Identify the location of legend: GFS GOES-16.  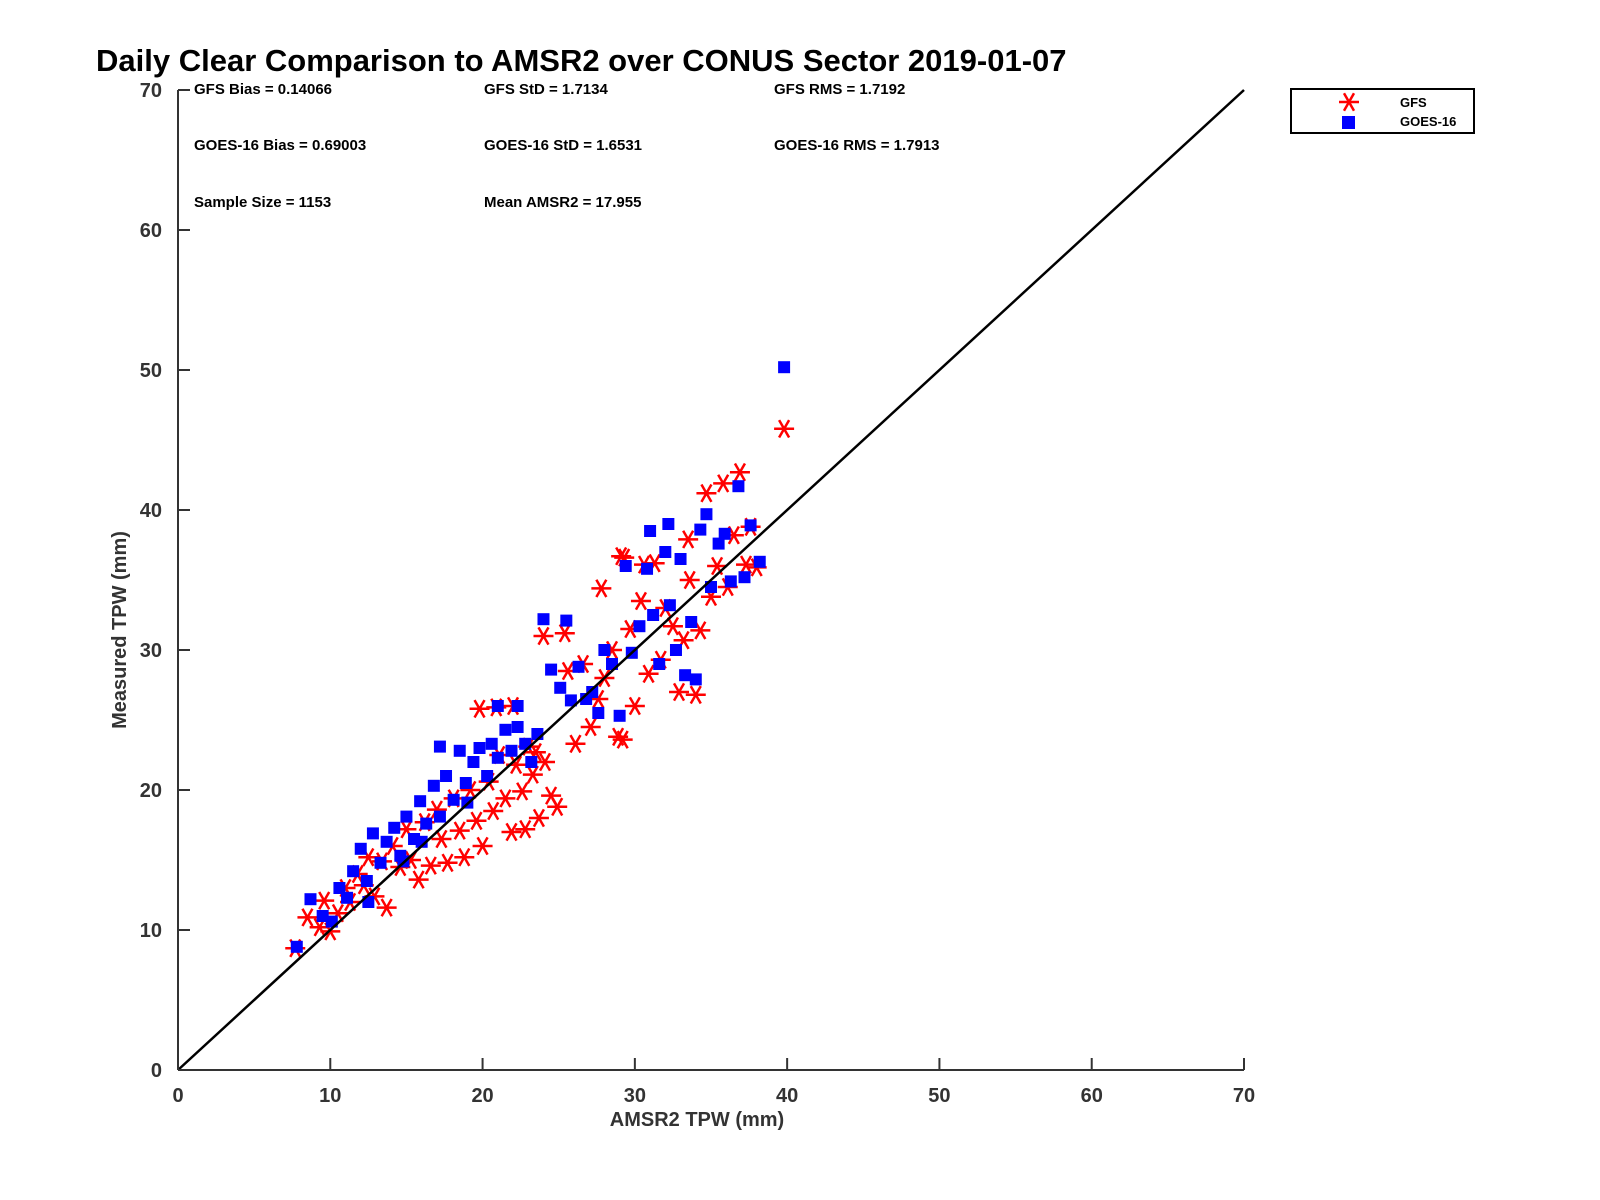
(1382, 111).